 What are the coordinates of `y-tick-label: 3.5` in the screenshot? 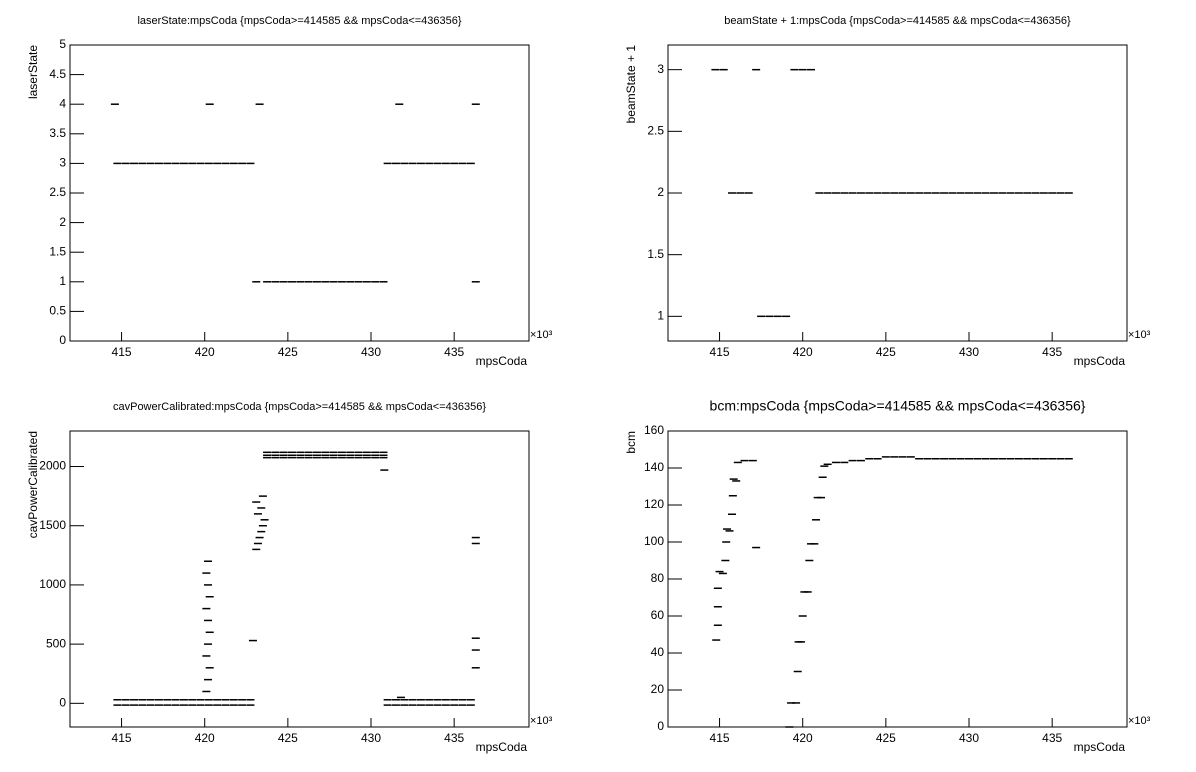 It's located at (57, 133).